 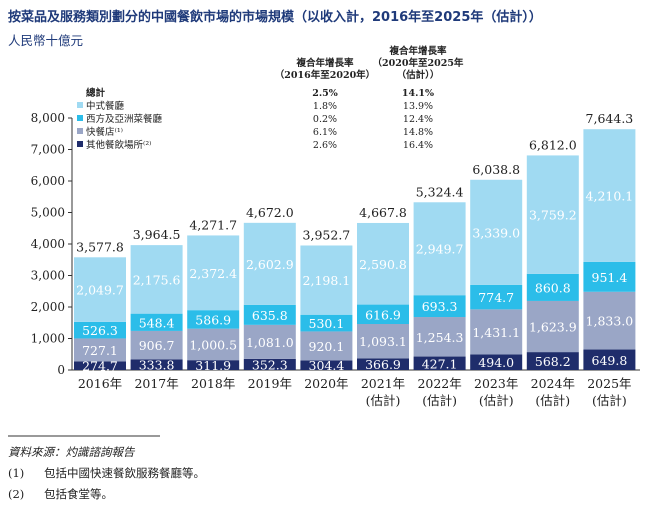 I want to click on data-label: 906.7, so click(x=157, y=345).